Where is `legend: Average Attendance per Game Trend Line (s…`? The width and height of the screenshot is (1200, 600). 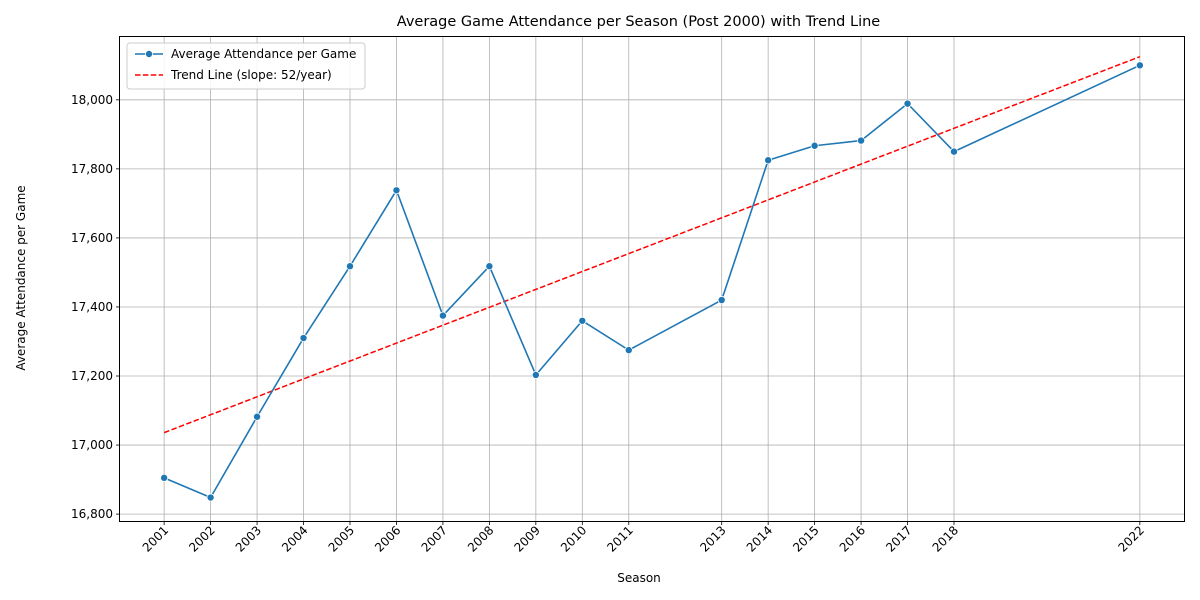 legend: Average Attendance per Game Trend Line (s… is located at coordinates (246, 66).